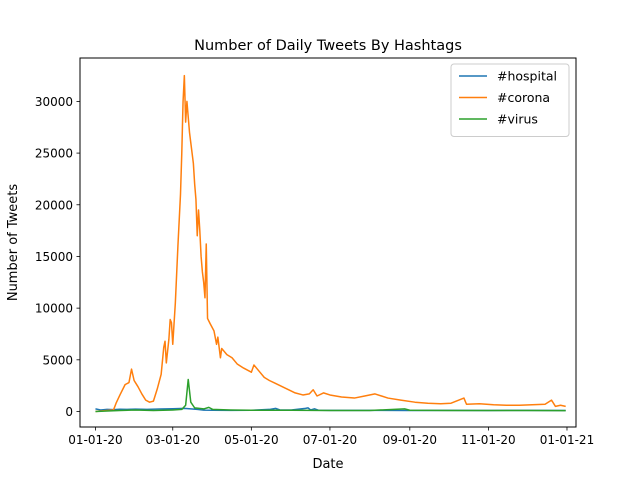 The image size is (640, 480). What do you see at coordinates (517, 119) in the screenshot?
I see `legend-label: #virus` at bounding box center [517, 119].